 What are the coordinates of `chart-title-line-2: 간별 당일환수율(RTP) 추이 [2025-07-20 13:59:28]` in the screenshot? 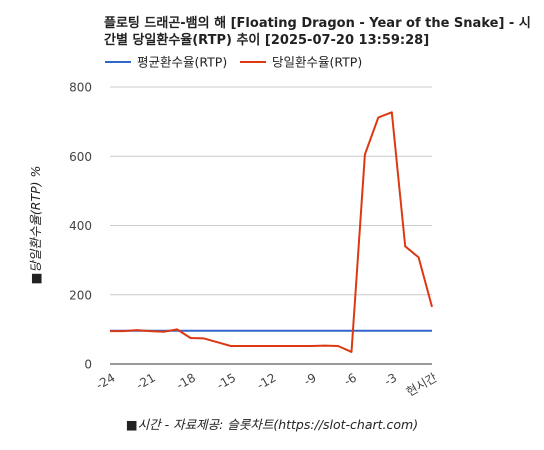 It's located at (266, 40).